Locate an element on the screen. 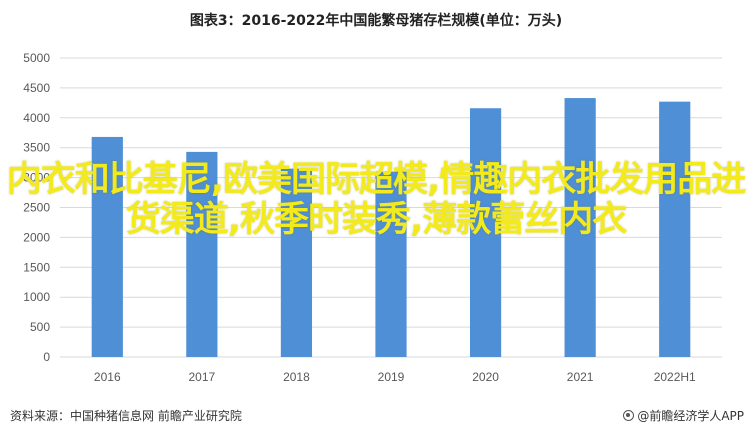  y-tick-label: 4000 is located at coordinates (36, 118).